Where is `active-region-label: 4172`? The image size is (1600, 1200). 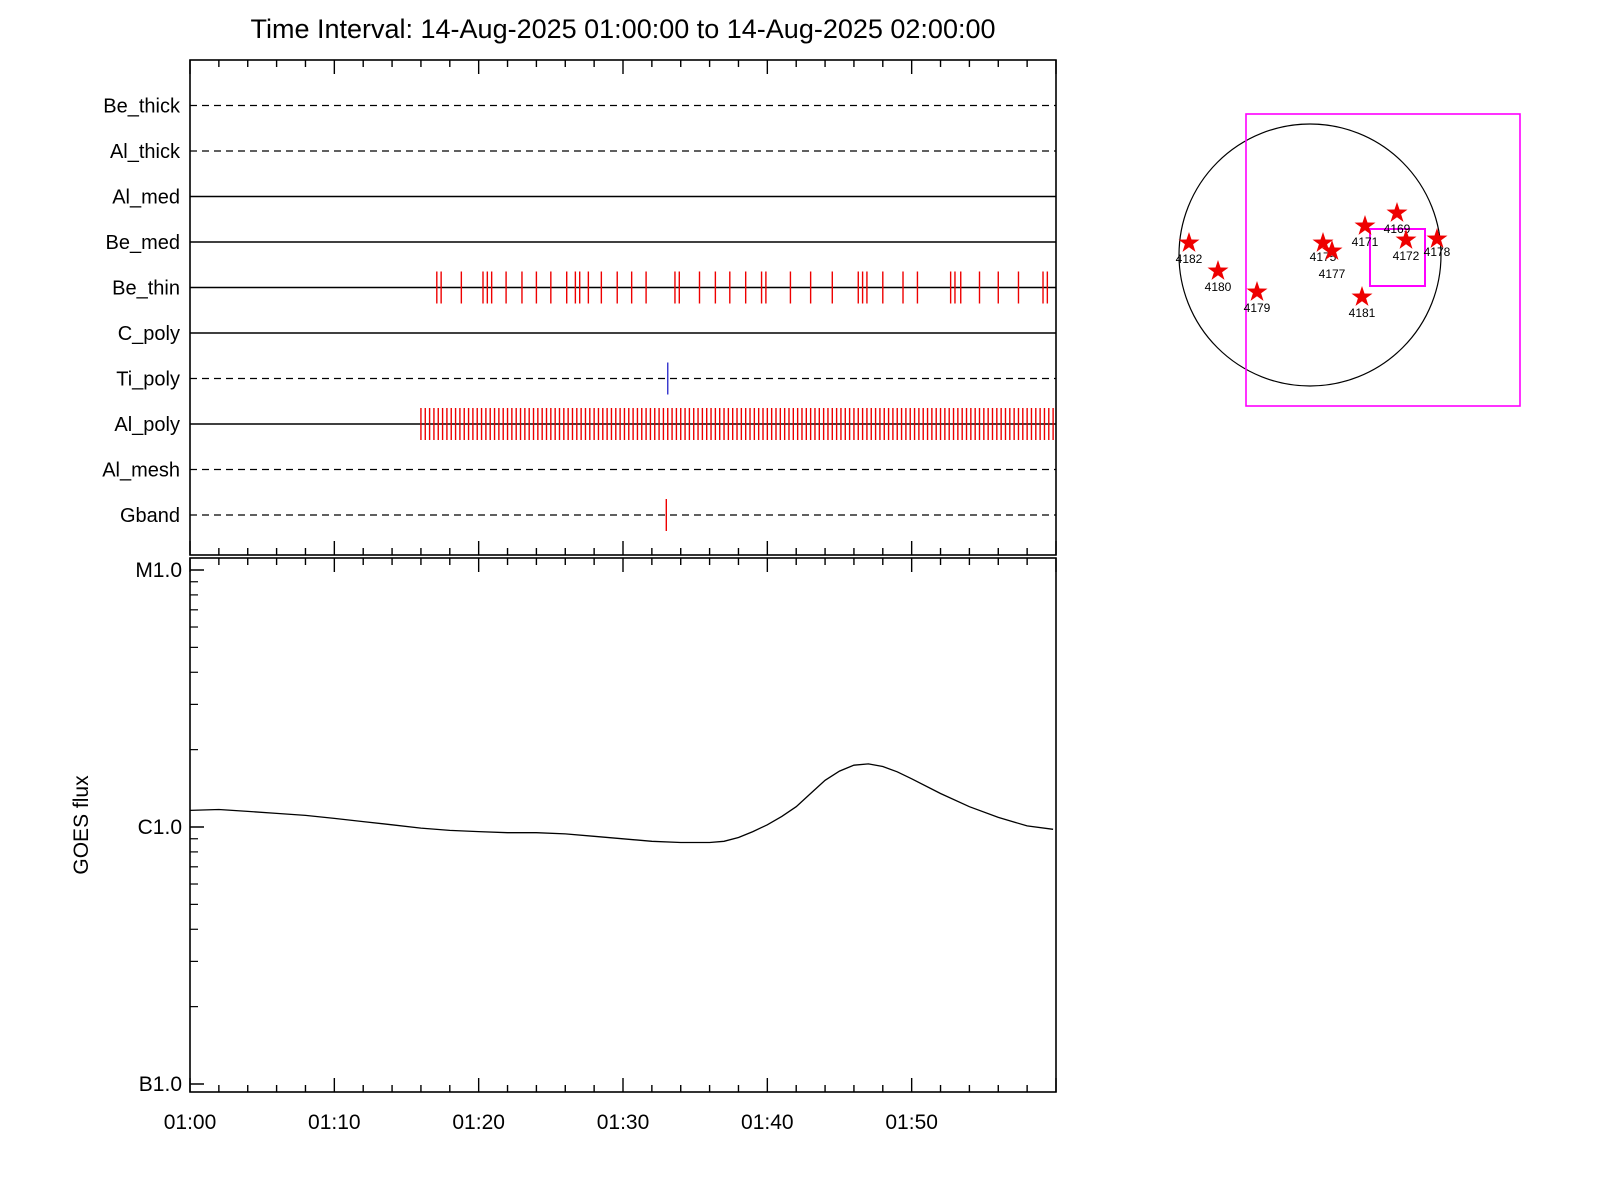
active-region-label: 4172 is located at coordinates (1406, 256).